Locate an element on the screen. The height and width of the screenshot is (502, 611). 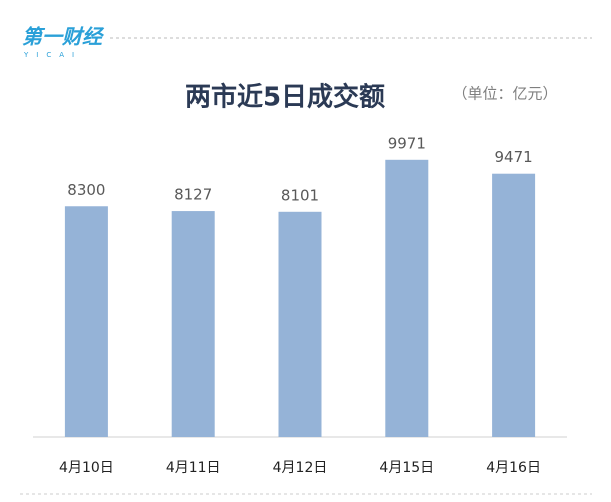
value-label: 8300 is located at coordinates (86, 190).